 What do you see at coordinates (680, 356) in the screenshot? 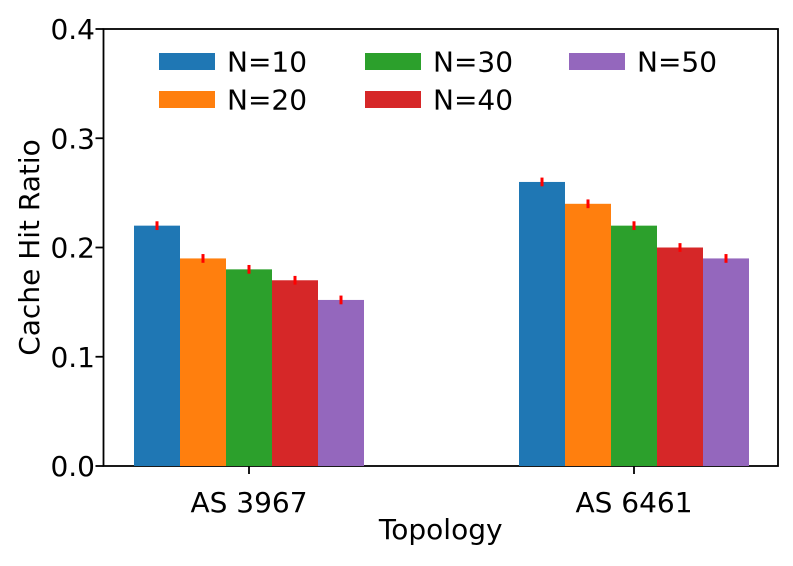
I see `bar-as6461-n40` at bounding box center [680, 356].